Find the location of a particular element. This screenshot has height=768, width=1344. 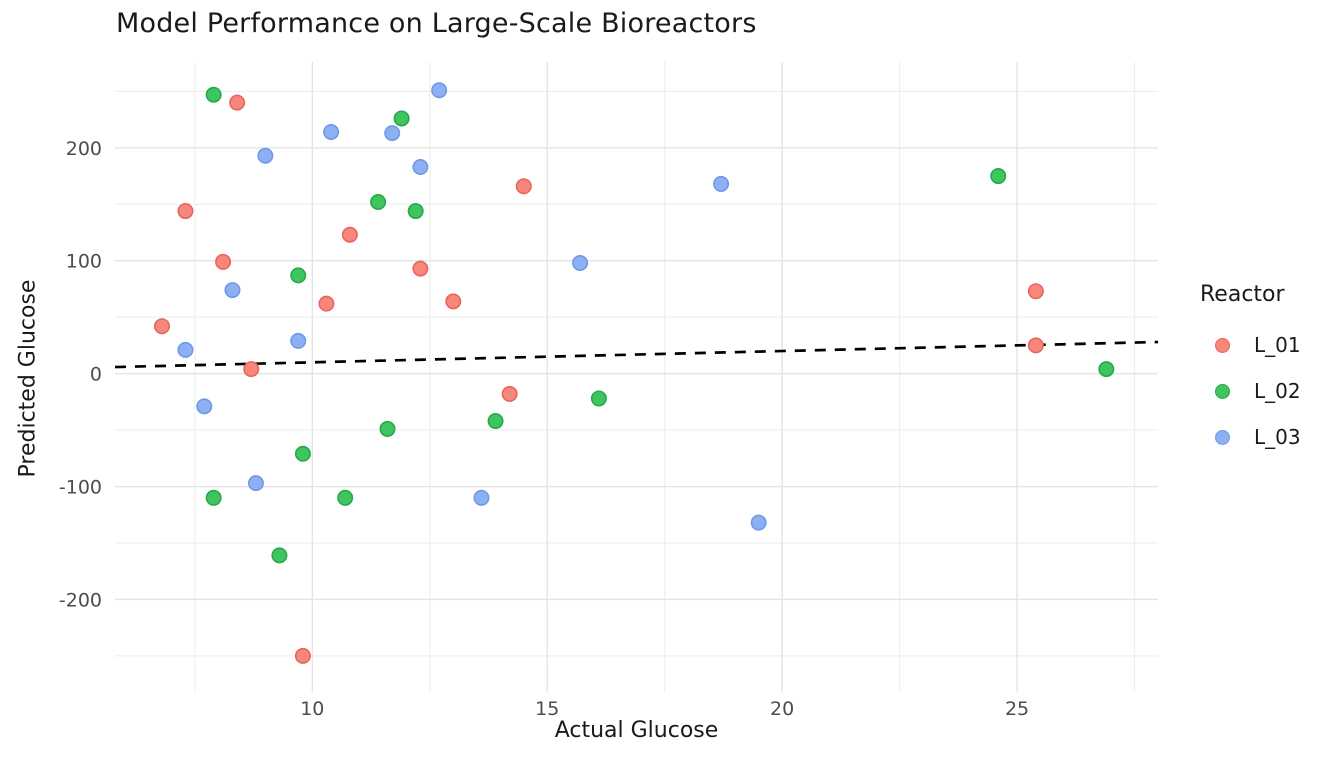

identity-line is located at coordinates (636, 354).